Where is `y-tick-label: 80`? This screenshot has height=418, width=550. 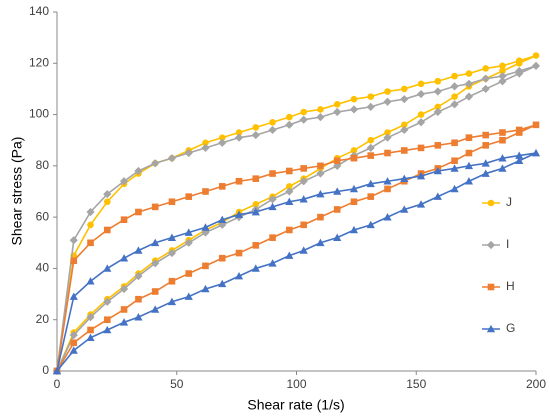
y-tick-label: 80 is located at coordinates (43, 165).